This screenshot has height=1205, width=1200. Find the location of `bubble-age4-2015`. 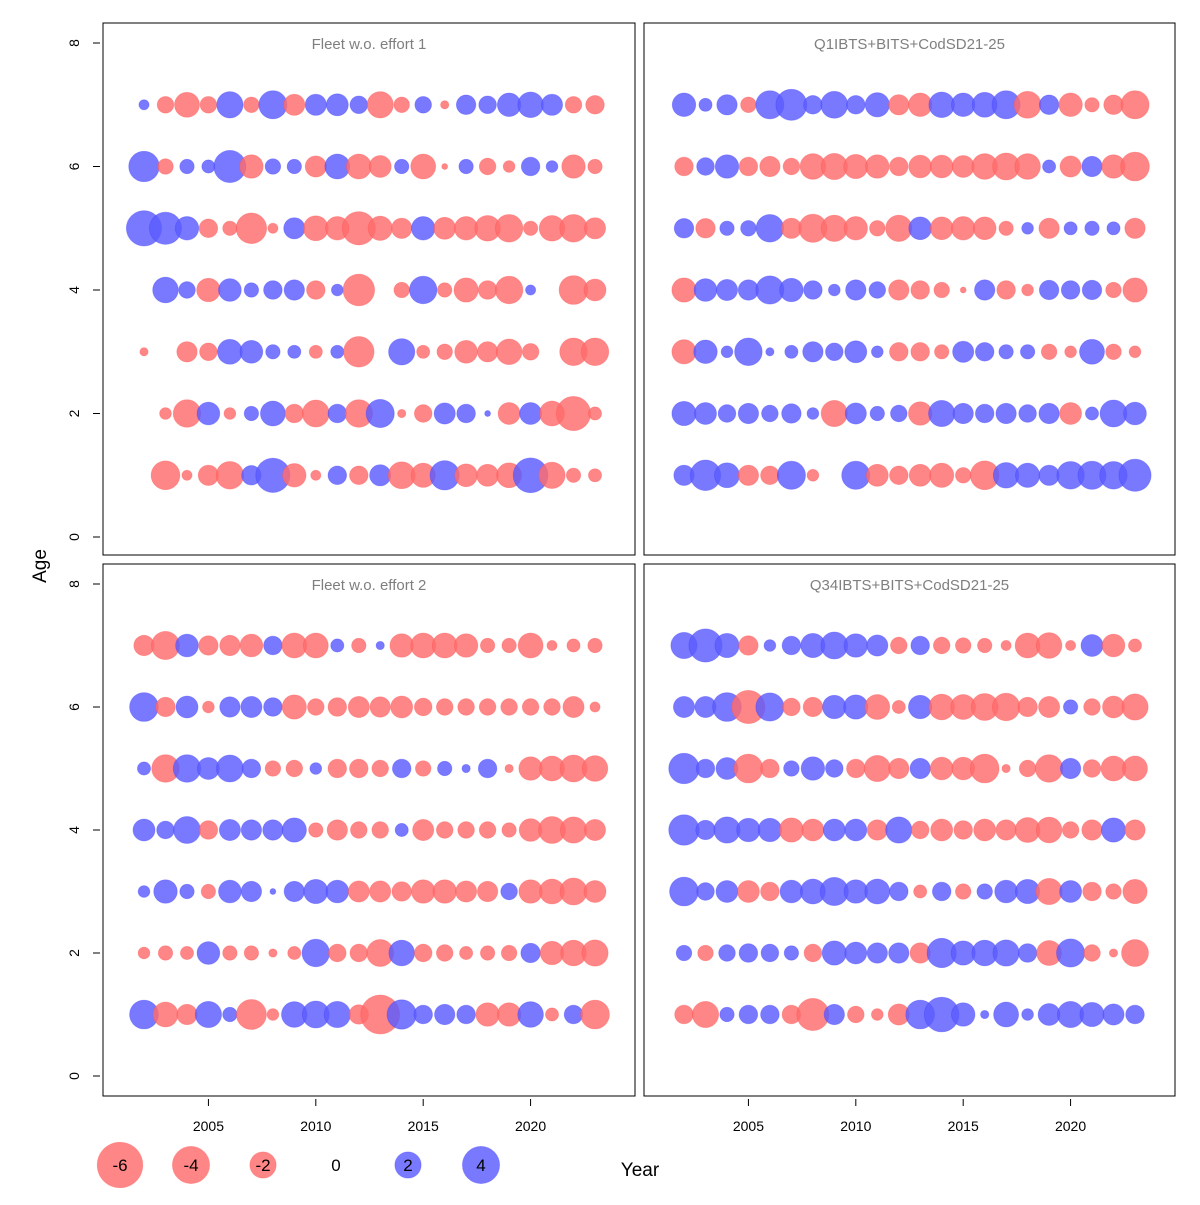

bubble-age4-2015 is located at coordinates (423, 830).